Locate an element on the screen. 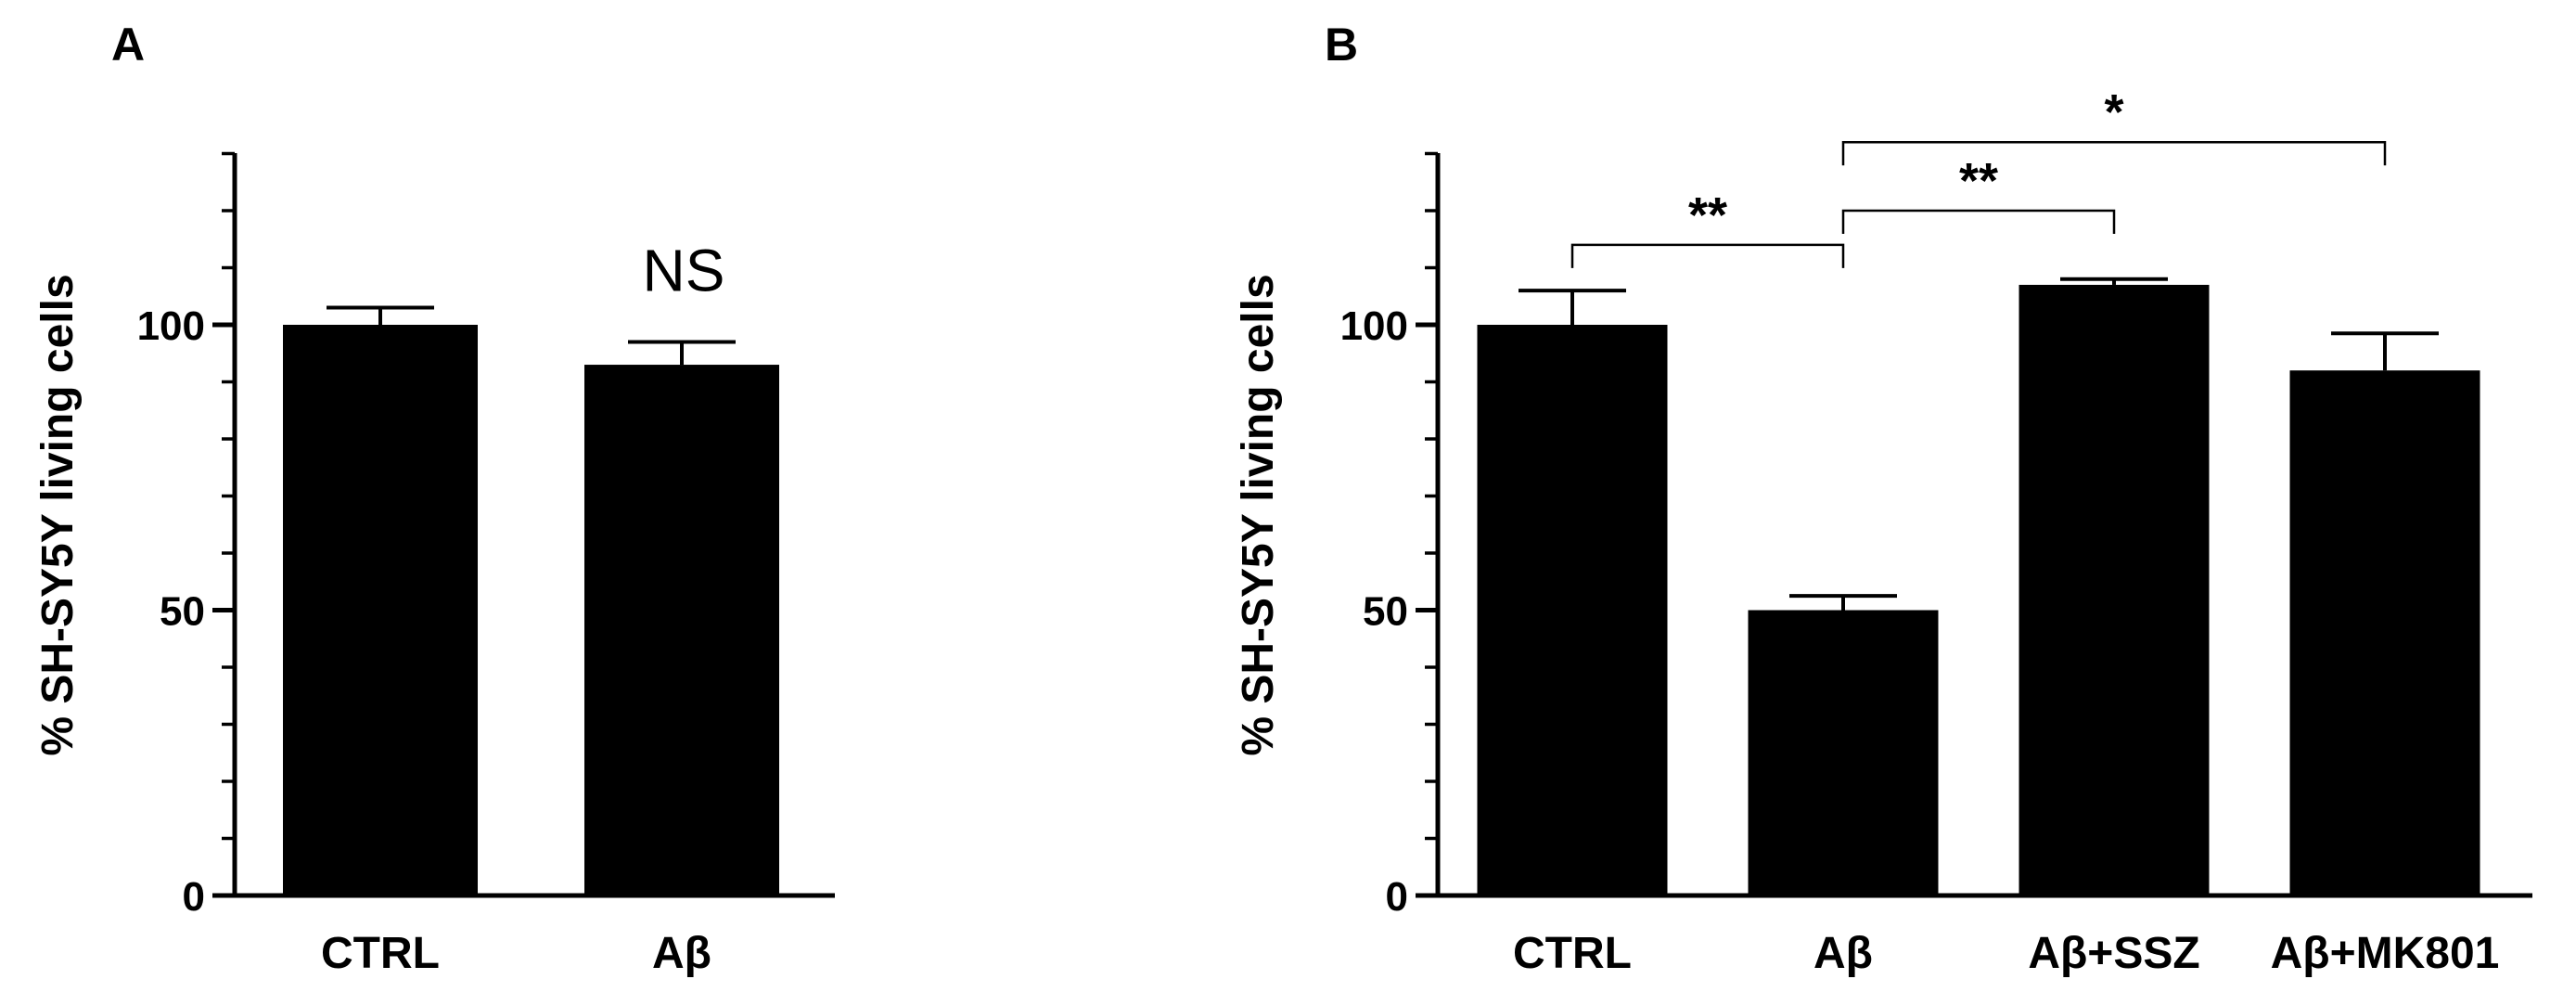 The width and height of the screenshot is (2576, 1005). panel-label-b: B is located at coordinates (1341, 45).